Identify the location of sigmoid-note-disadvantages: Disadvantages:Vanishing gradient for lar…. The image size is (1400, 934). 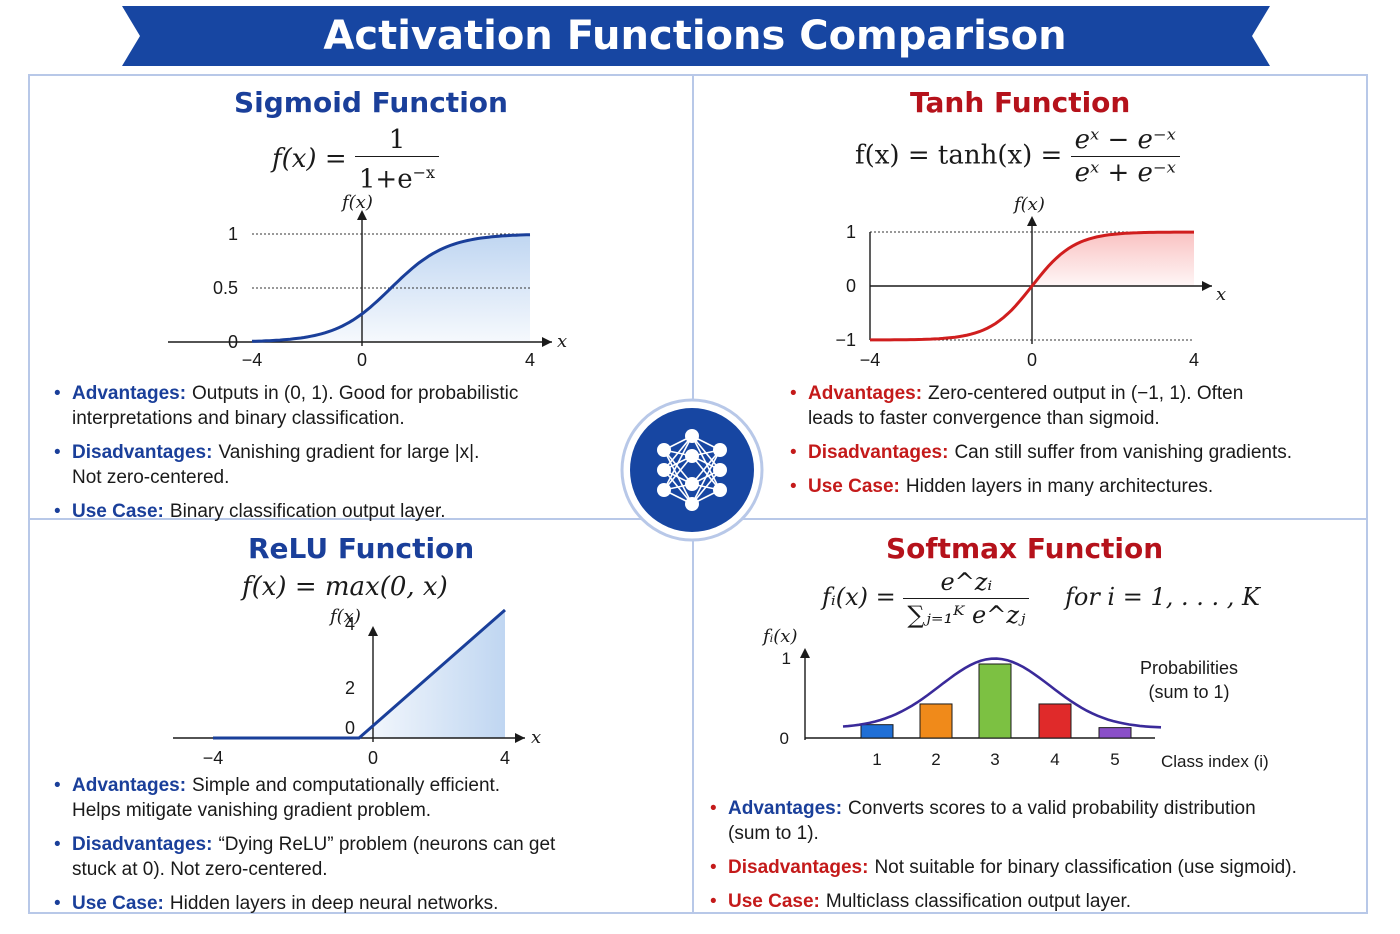
(283, 465).